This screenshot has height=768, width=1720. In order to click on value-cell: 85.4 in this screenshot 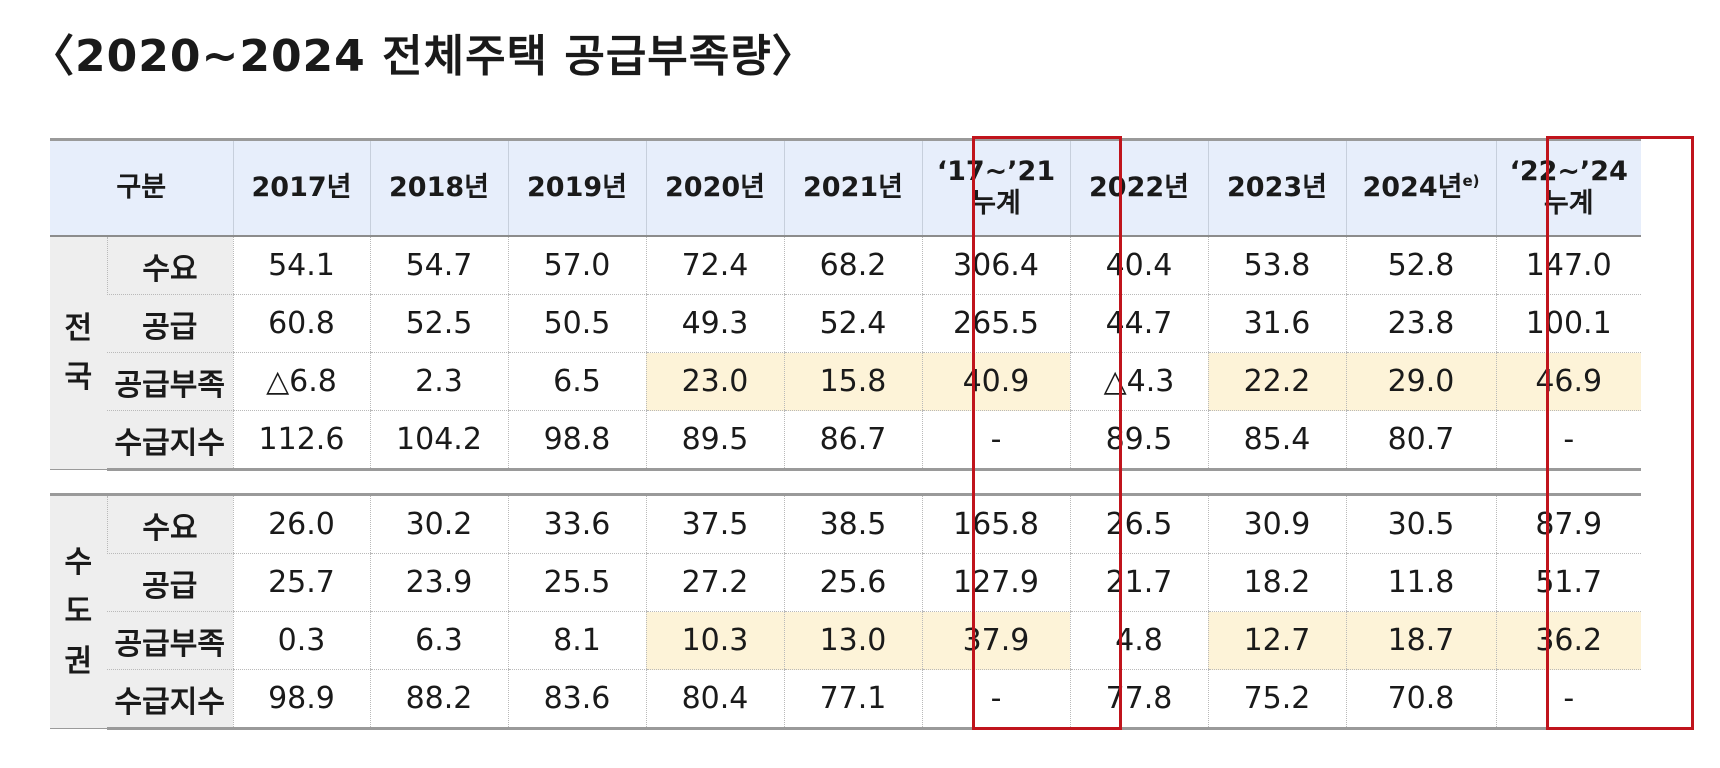, I will do `click(1276, 440)`.